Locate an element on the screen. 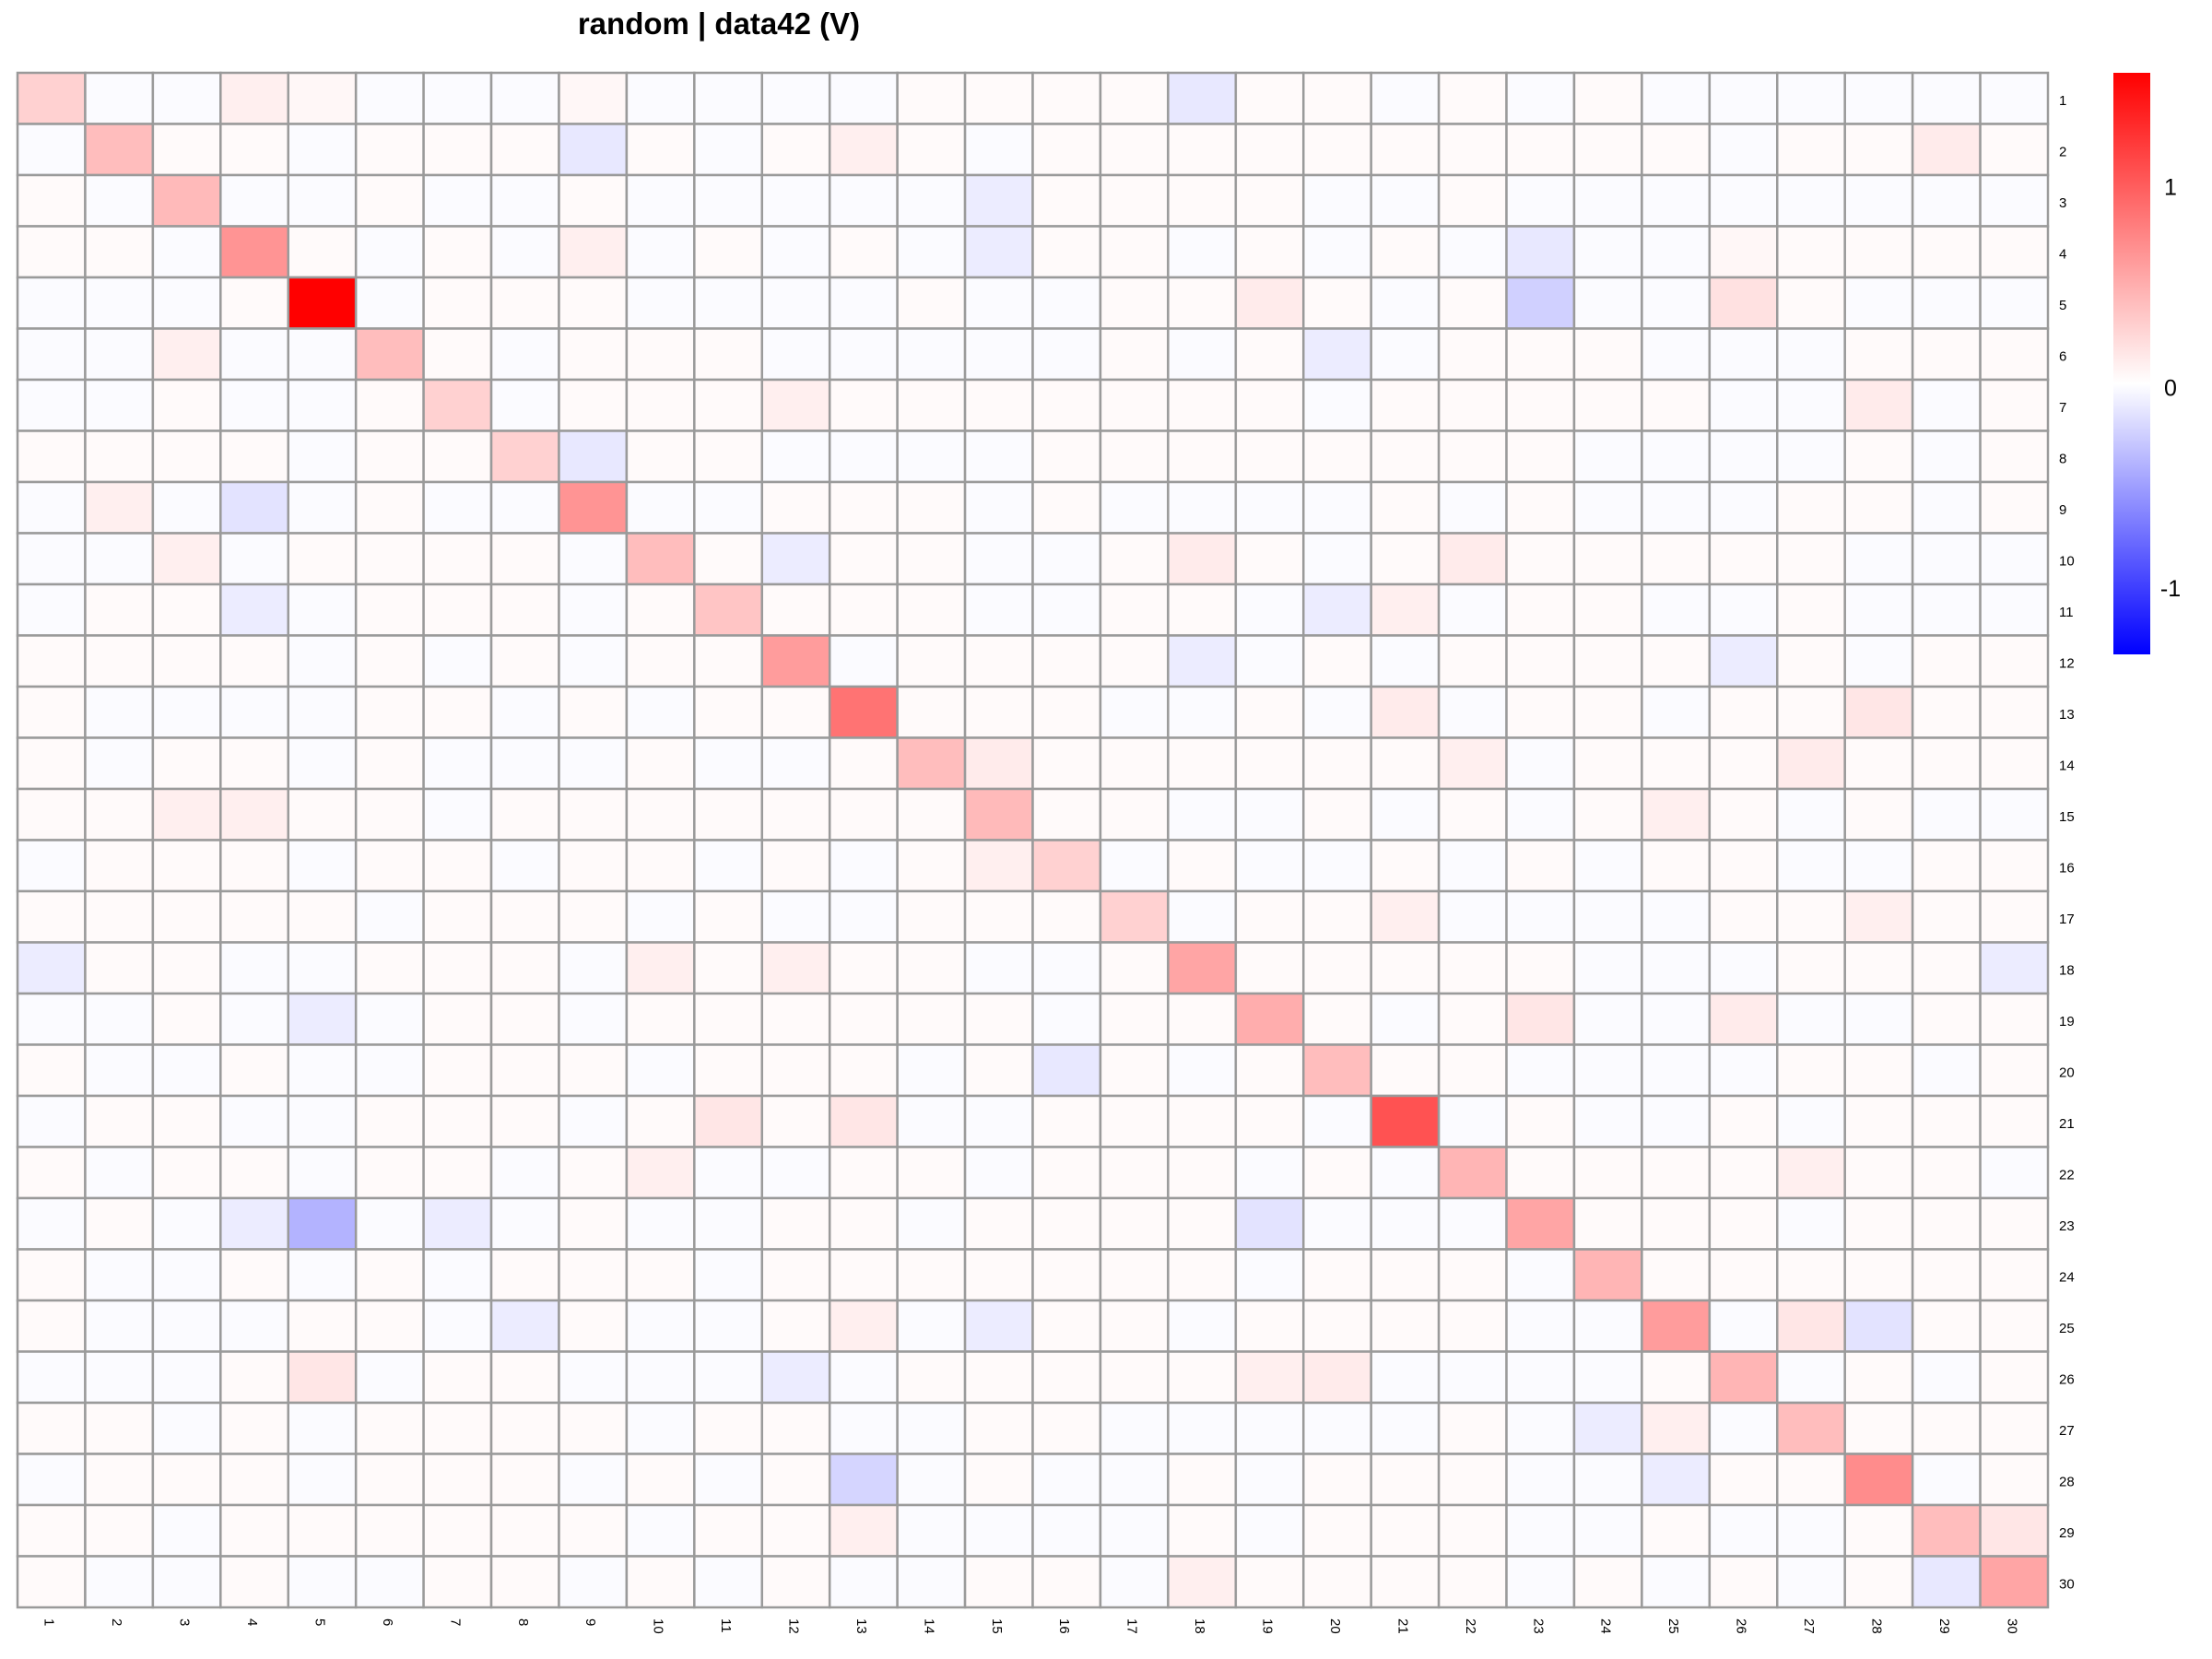 This screenshot has width=2212, height=1659. heatmap-cell-r10-c15 is located at coordinates (998, 559).